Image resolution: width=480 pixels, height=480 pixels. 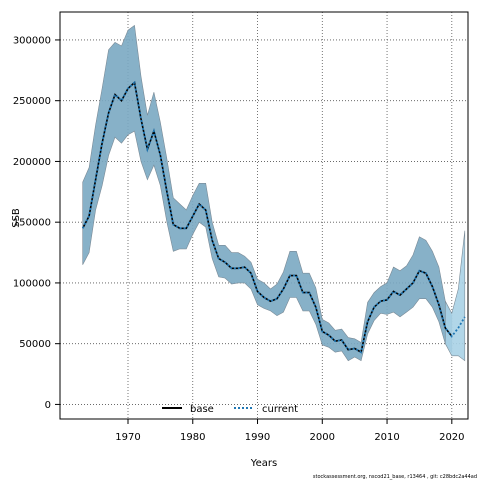 I want to click on legend-current-label: current, so click(x=280, y=409).